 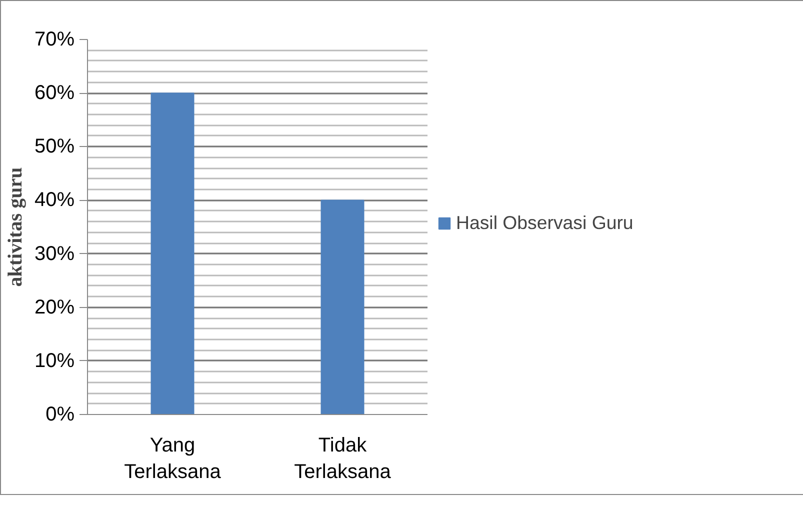 What do you see at coordinates (545, 223) in the screenshot?
I see `legend-label: Hasil Observasi Guru` at bounding box center [545, 223].